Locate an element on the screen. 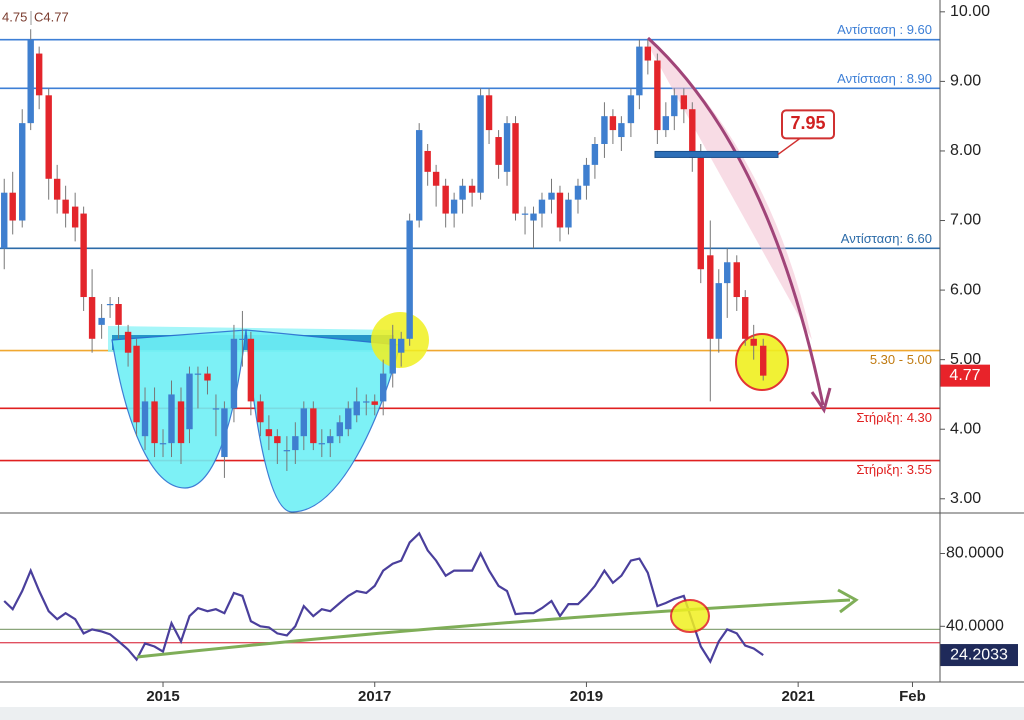  y-tick-label: 4.00 is located at coordinates (965, 428).